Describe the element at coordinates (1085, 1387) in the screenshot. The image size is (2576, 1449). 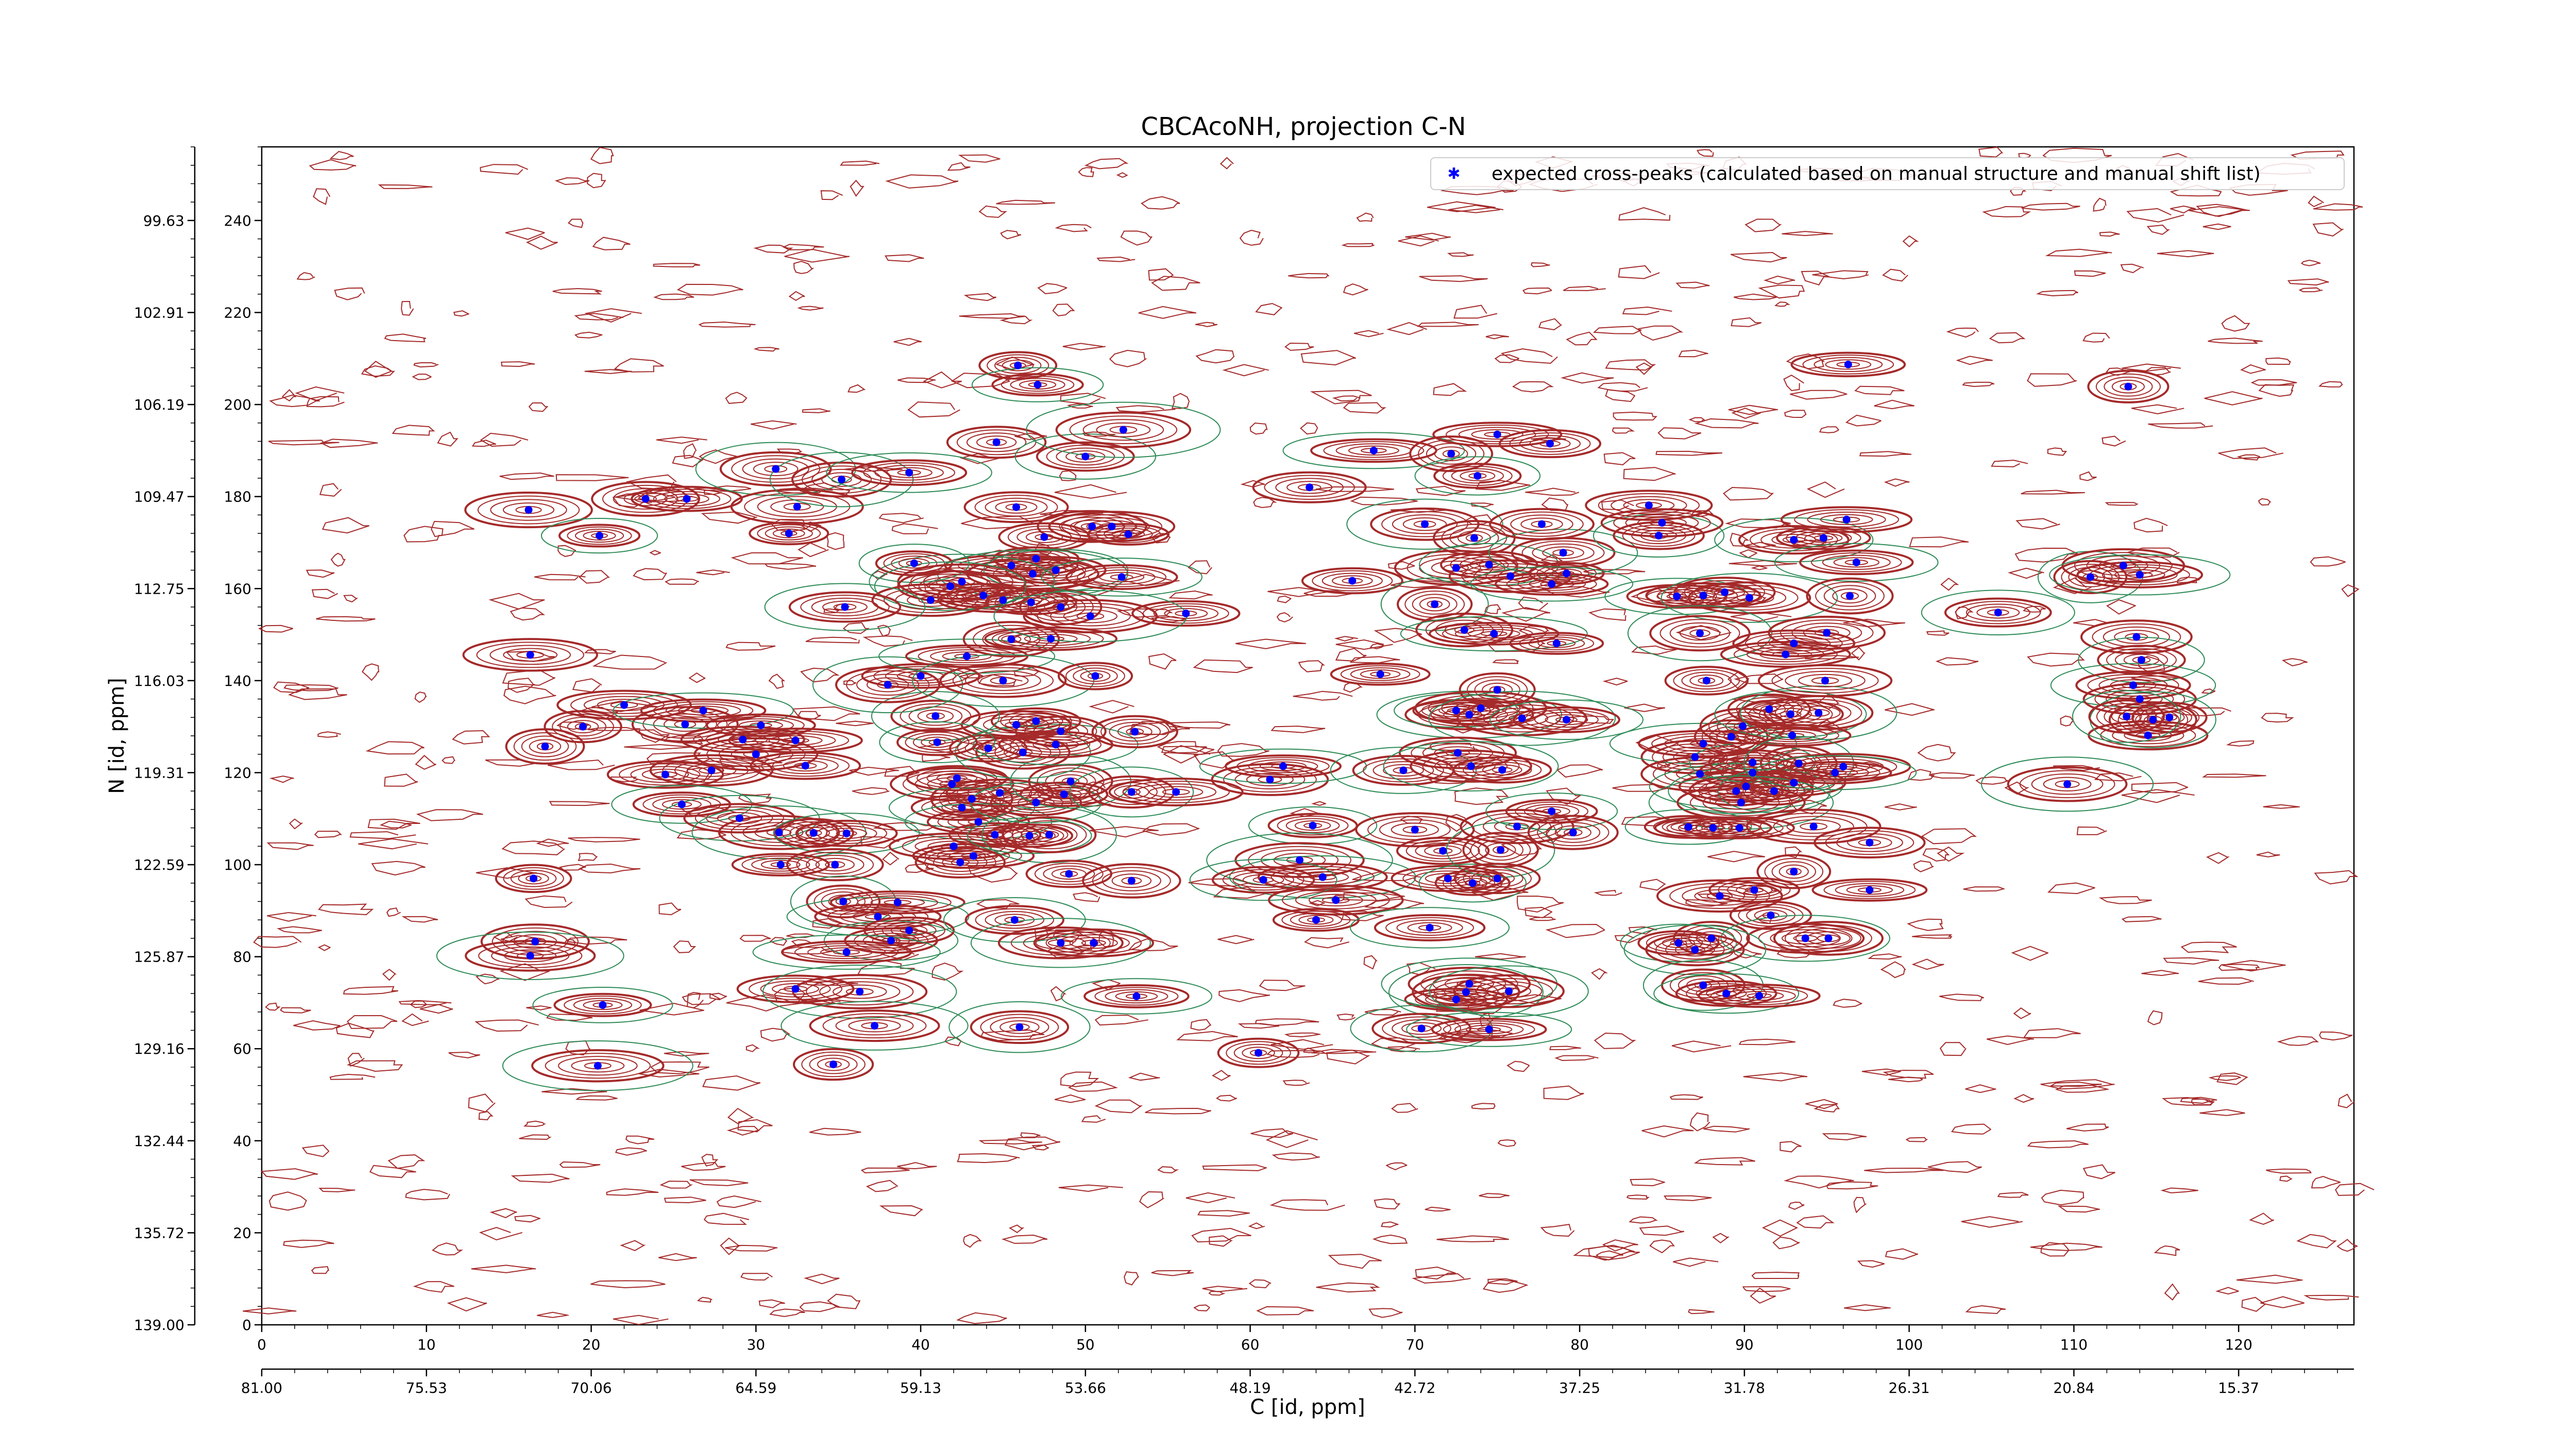
I see `x-ppm-tick-label: 53.66` at that location.